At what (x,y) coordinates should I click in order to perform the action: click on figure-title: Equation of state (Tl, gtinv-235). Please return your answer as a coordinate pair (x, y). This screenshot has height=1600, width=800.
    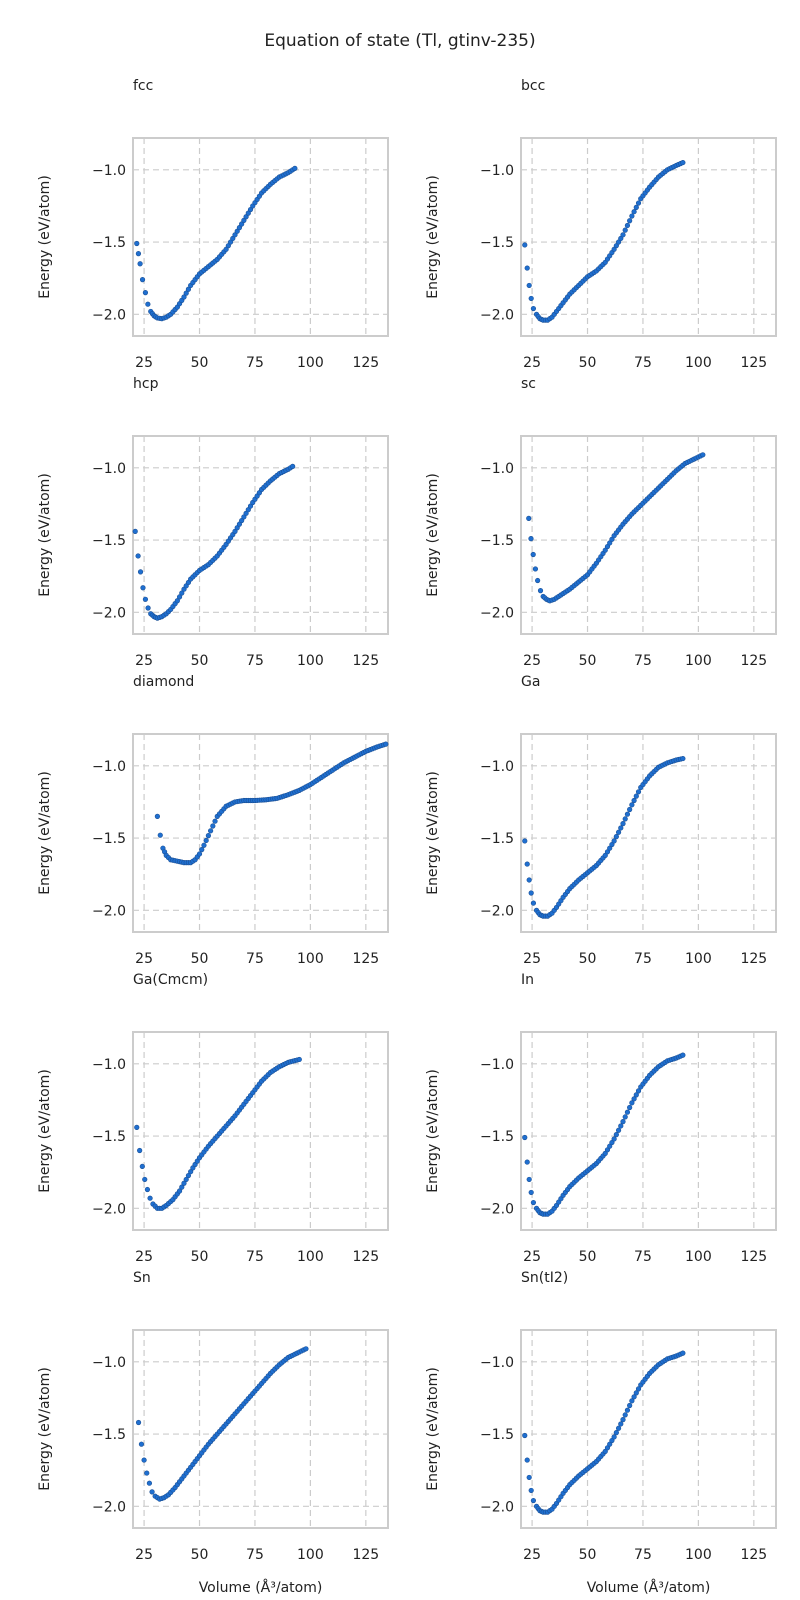
    Looking at the image, I should click on (399, 41).